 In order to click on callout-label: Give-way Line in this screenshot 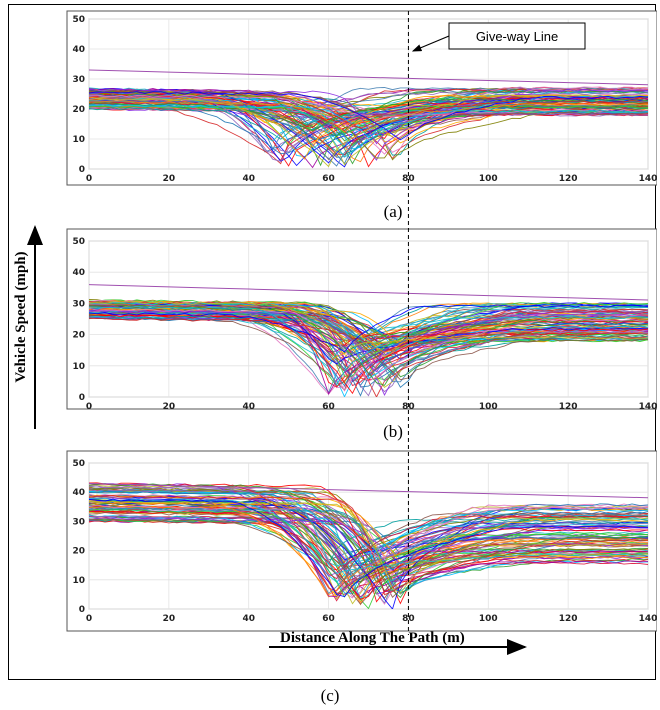, I will do `click(517, 36)`.